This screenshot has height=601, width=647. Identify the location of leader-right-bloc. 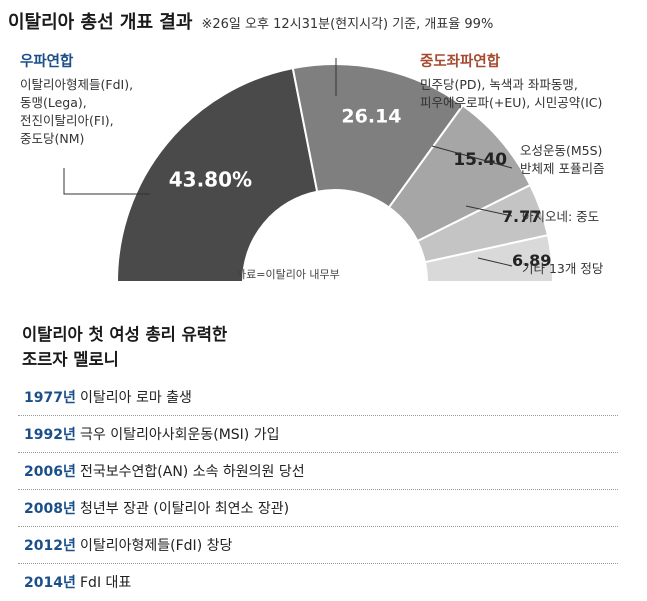
(106, 181).